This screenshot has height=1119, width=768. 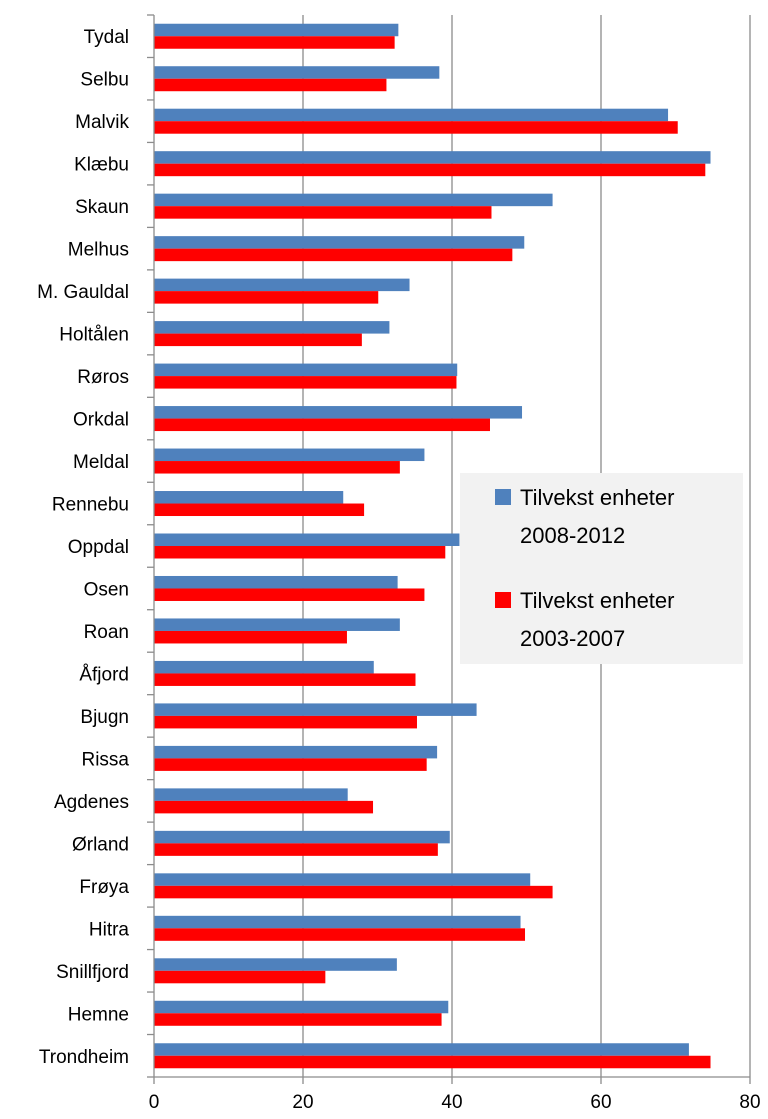 I want to click on bar-series1-Osen, so click(x=276, y=582).